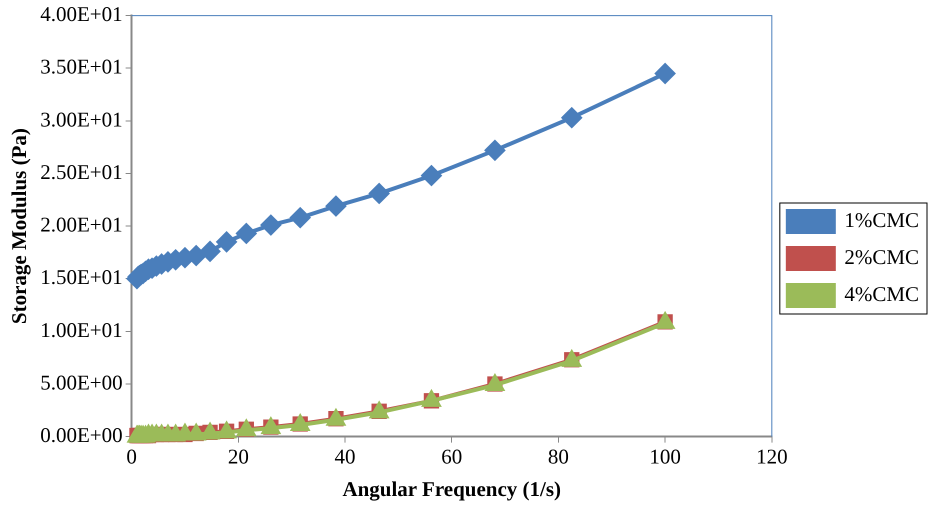 The width and height of the screenshot is (937, 511). What do you see at coordinates (81, 119) in the screenshot?
I see `y-tick-label: 3.00E+01` at bounding box center [81, 119].